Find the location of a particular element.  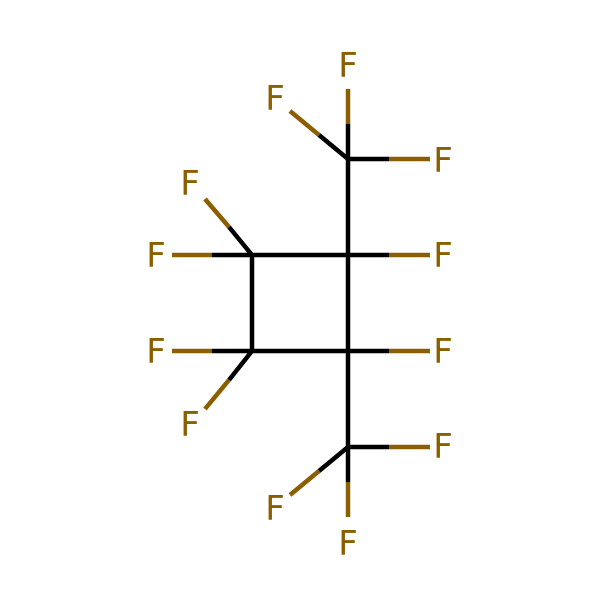

bond-c-f-ring-tl-up is located at coordinates (228, 227).